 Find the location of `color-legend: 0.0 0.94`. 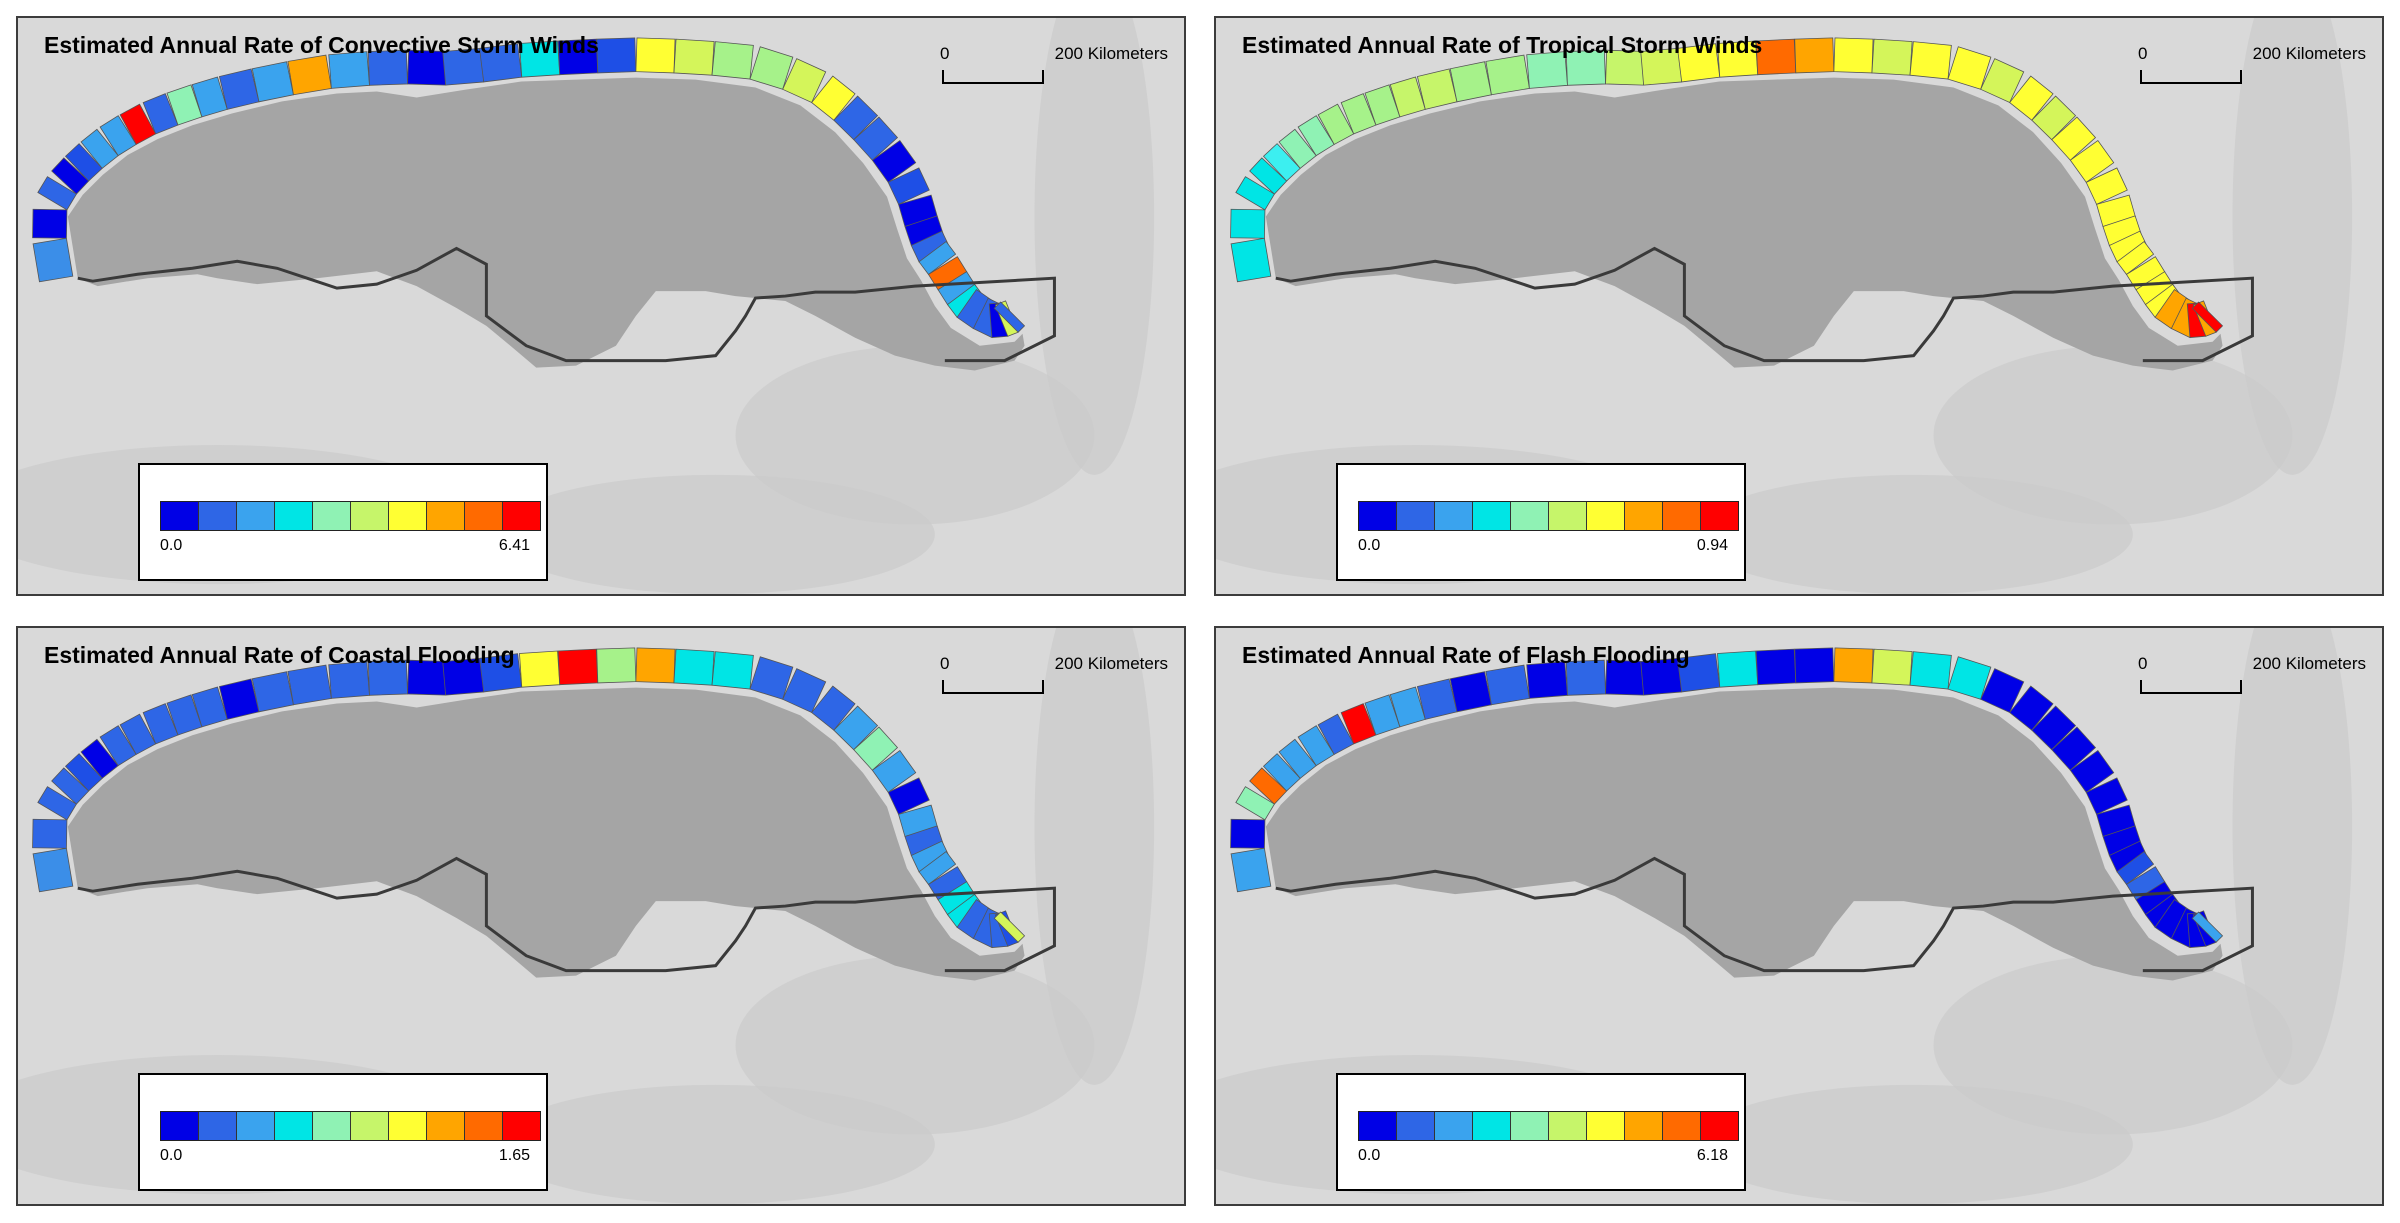

color-legend: 0.0 0.94 is located at coordinates (1541, 522).